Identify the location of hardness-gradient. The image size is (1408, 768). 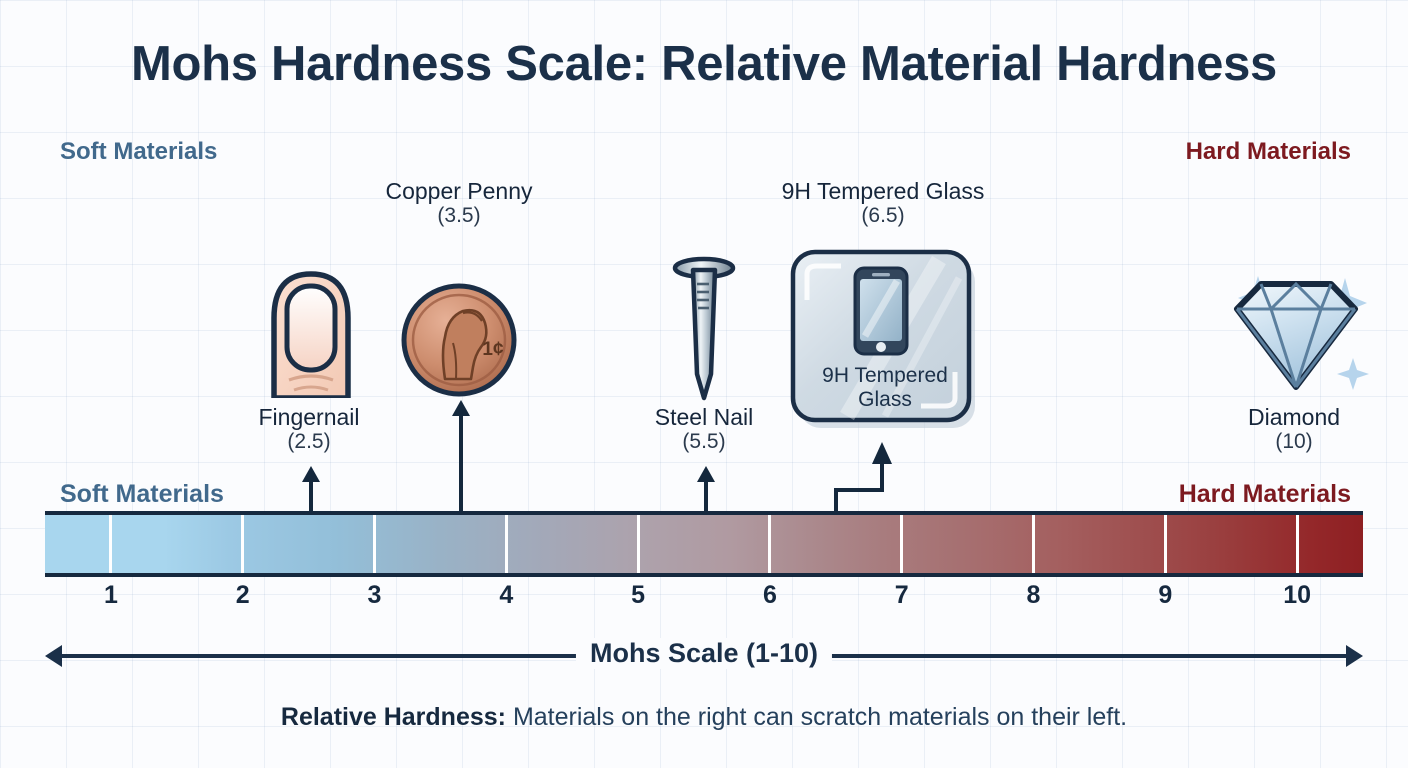
(704, 544).